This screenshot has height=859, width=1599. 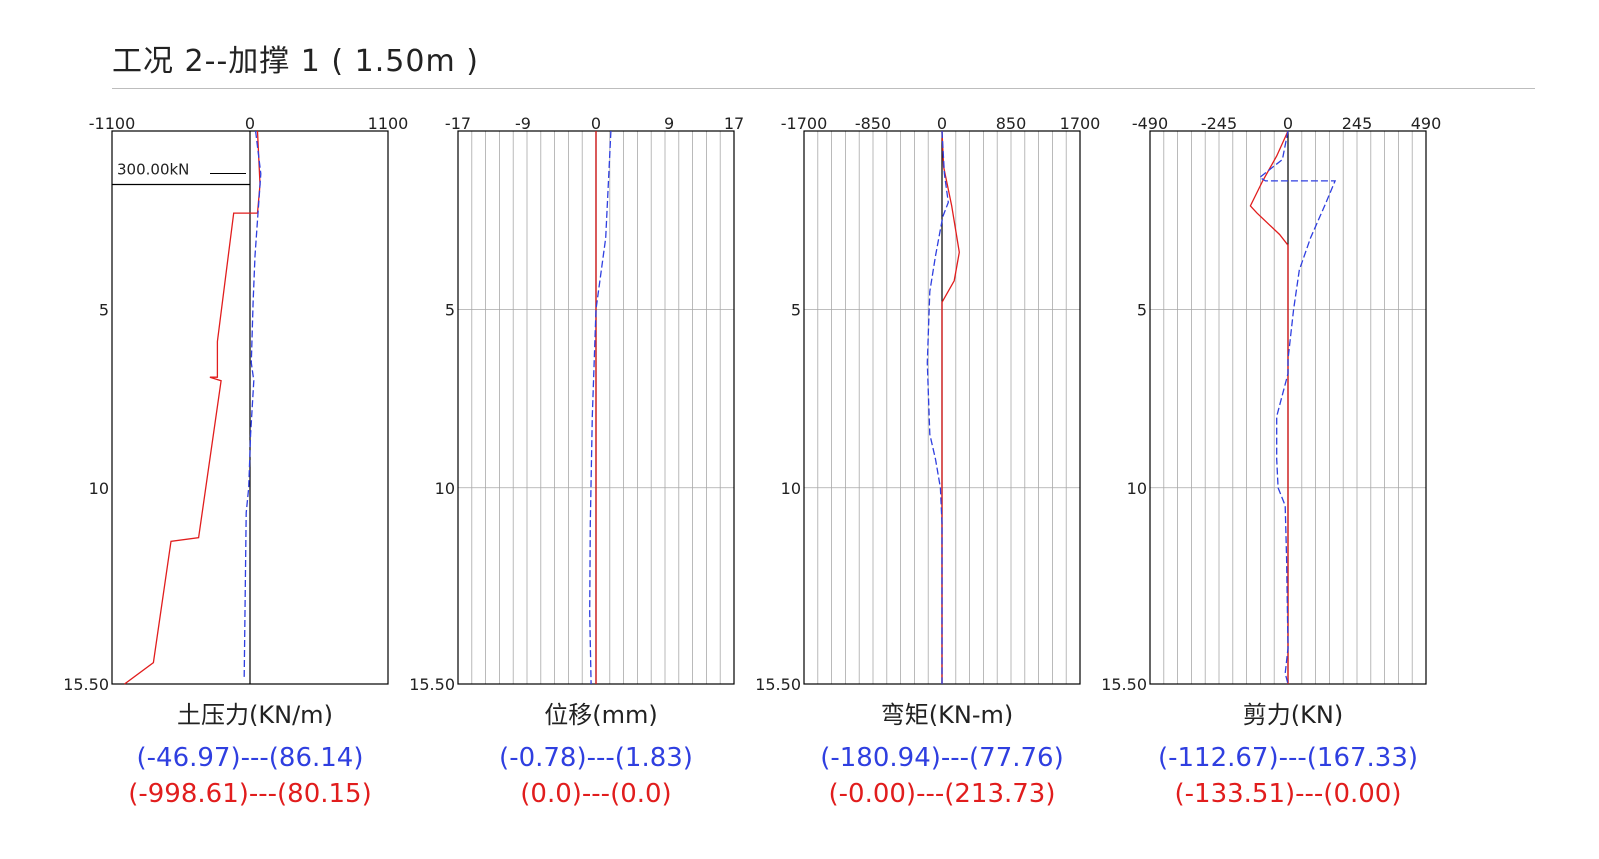 What do you see at coordinates (1080, 123) in the screenshot?
I see `x-tick-label: 1700` at bounding box center [1080, 123].